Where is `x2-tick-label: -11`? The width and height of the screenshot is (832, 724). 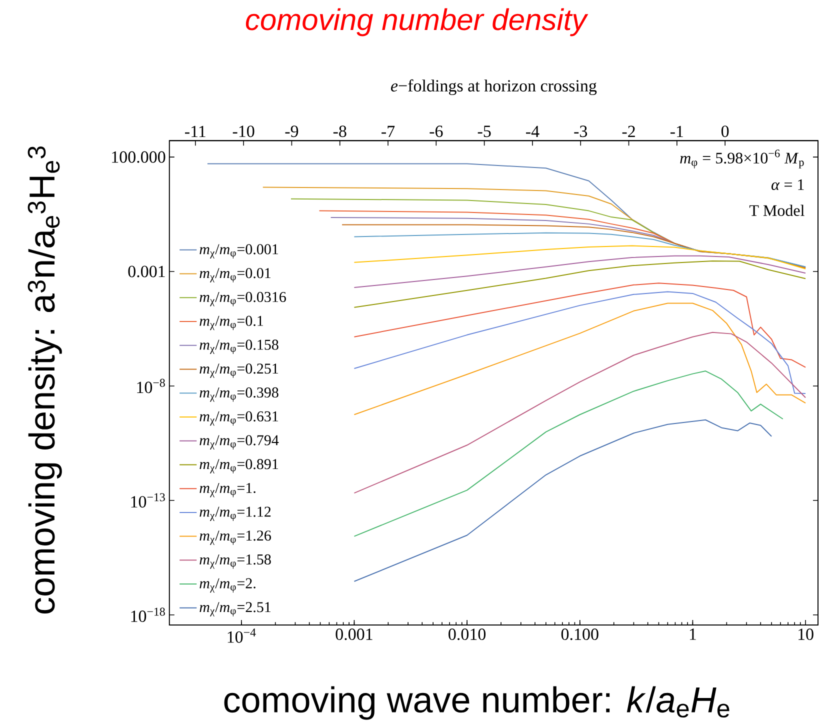 x2-tick-label: -11 is located at coordinates (195, 132).